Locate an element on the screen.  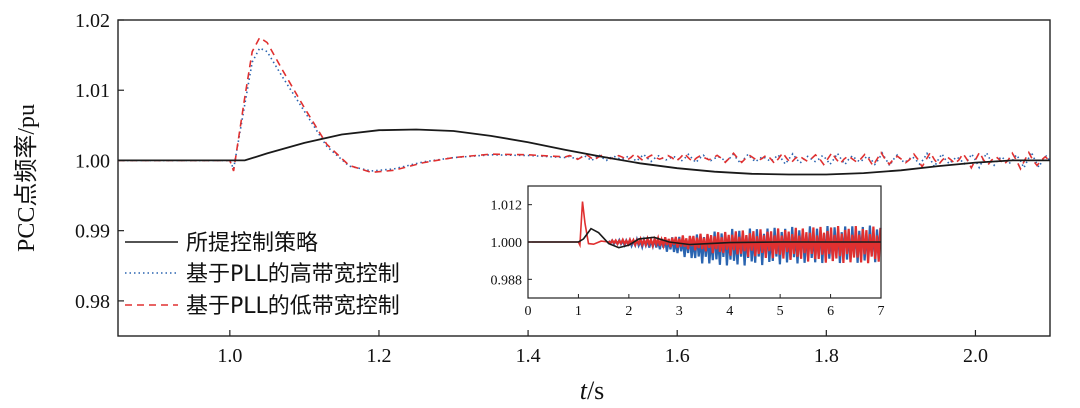
inset-x-tick-label: 5 is located at coordinates (780, 311).